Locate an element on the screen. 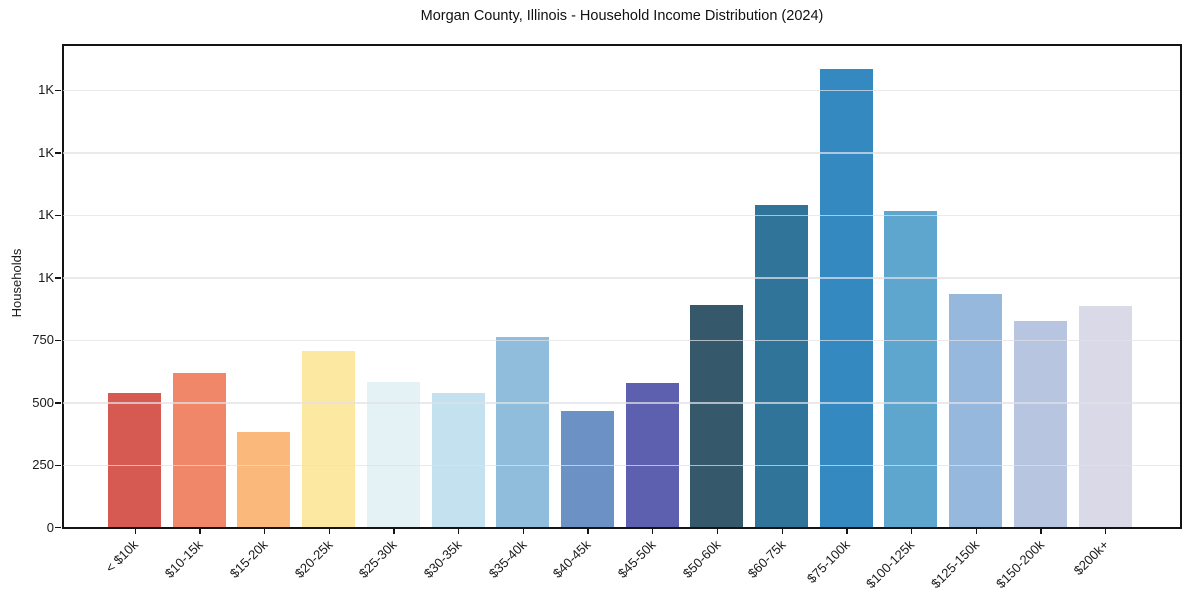  y-tick-label: 500 is located at coordinates (43, 402).